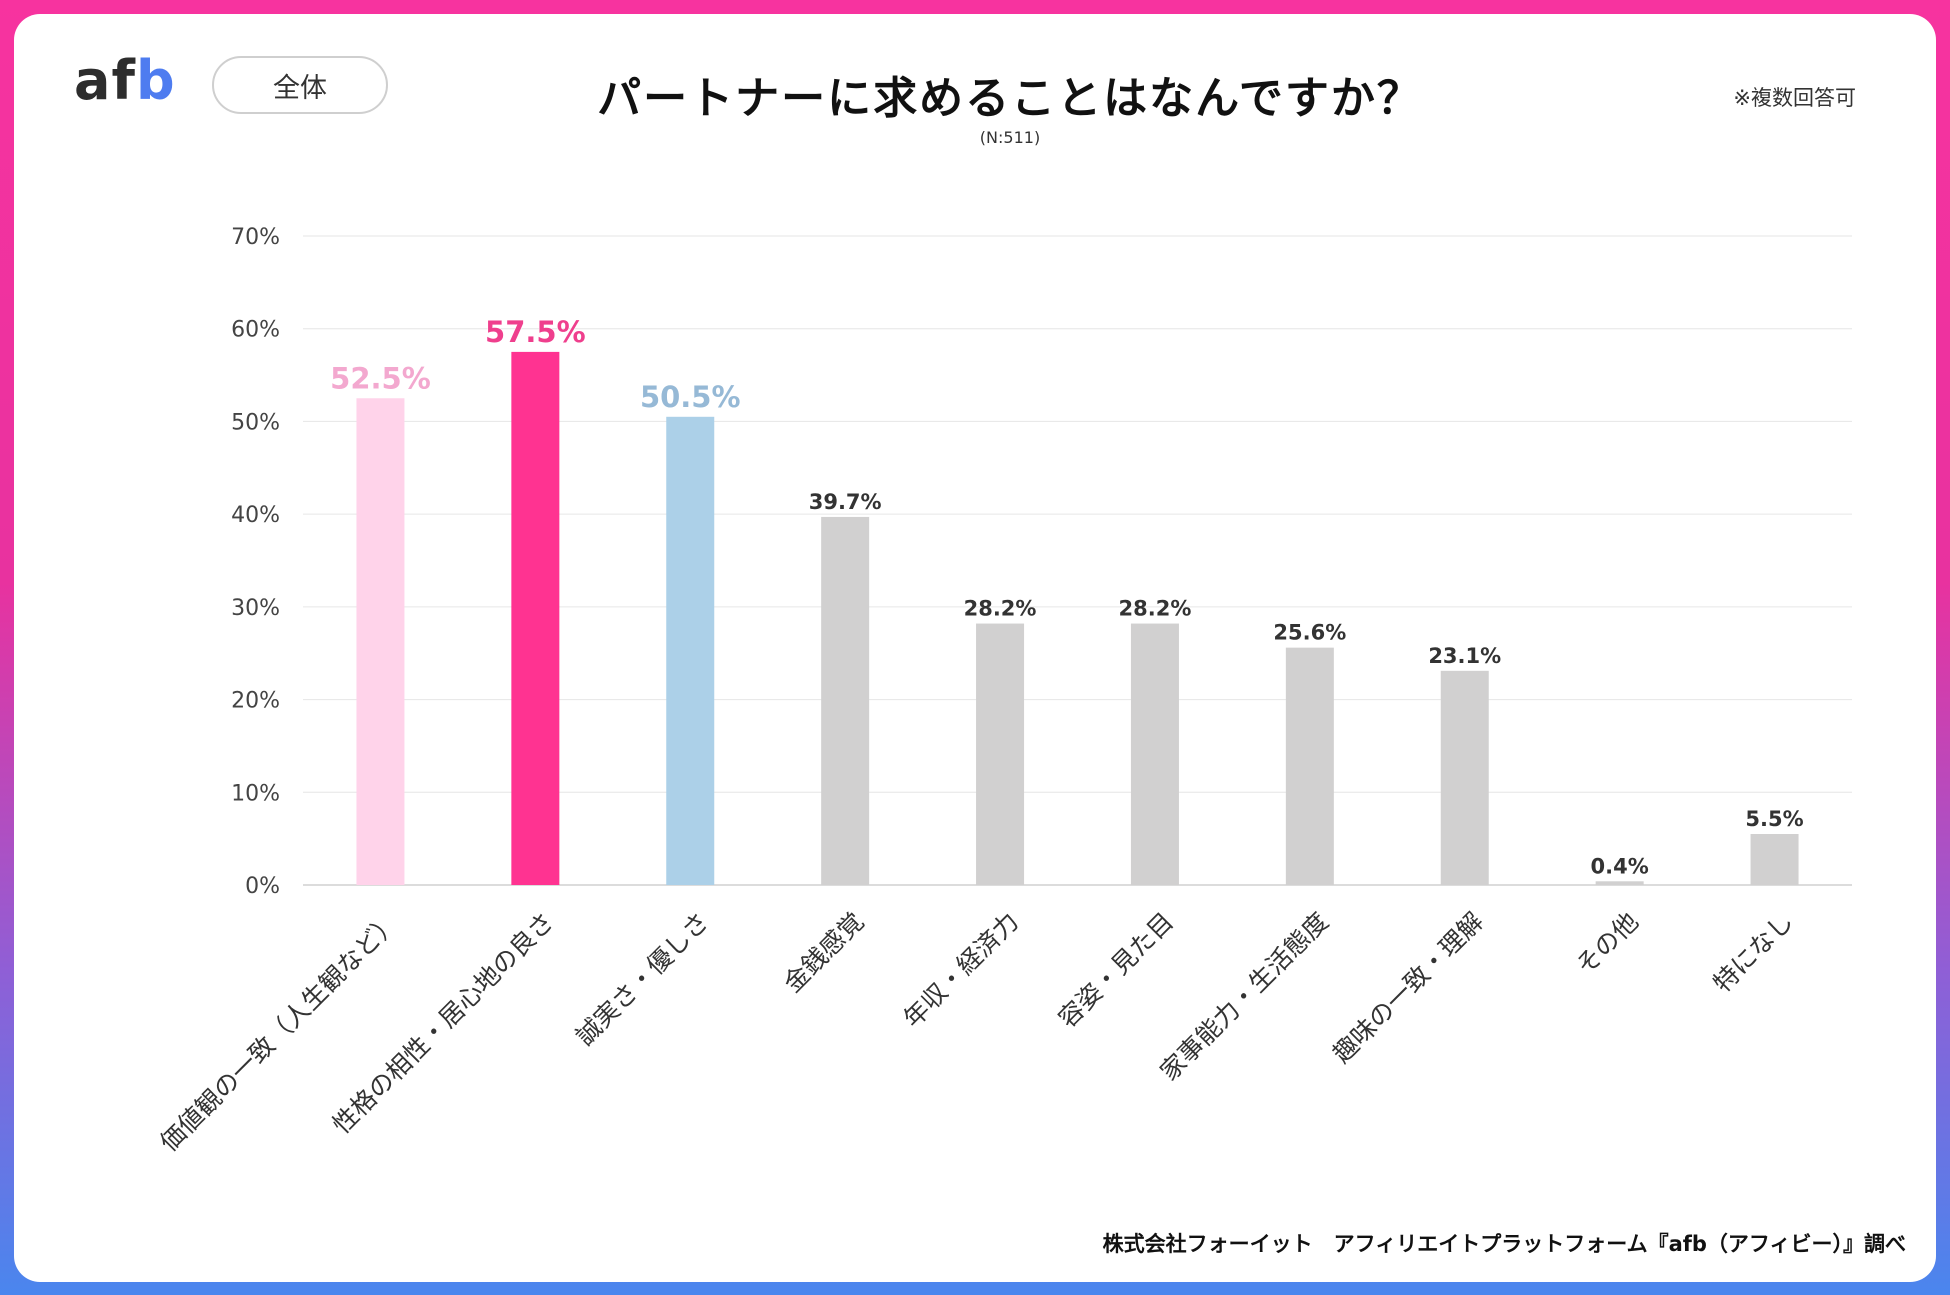 This screenshot has height=1295, width=1950. What do you see at coordinates (1309, 633) in the screenshot?
I see `data-label: 25.6%` at bounding box center [1309, 633].